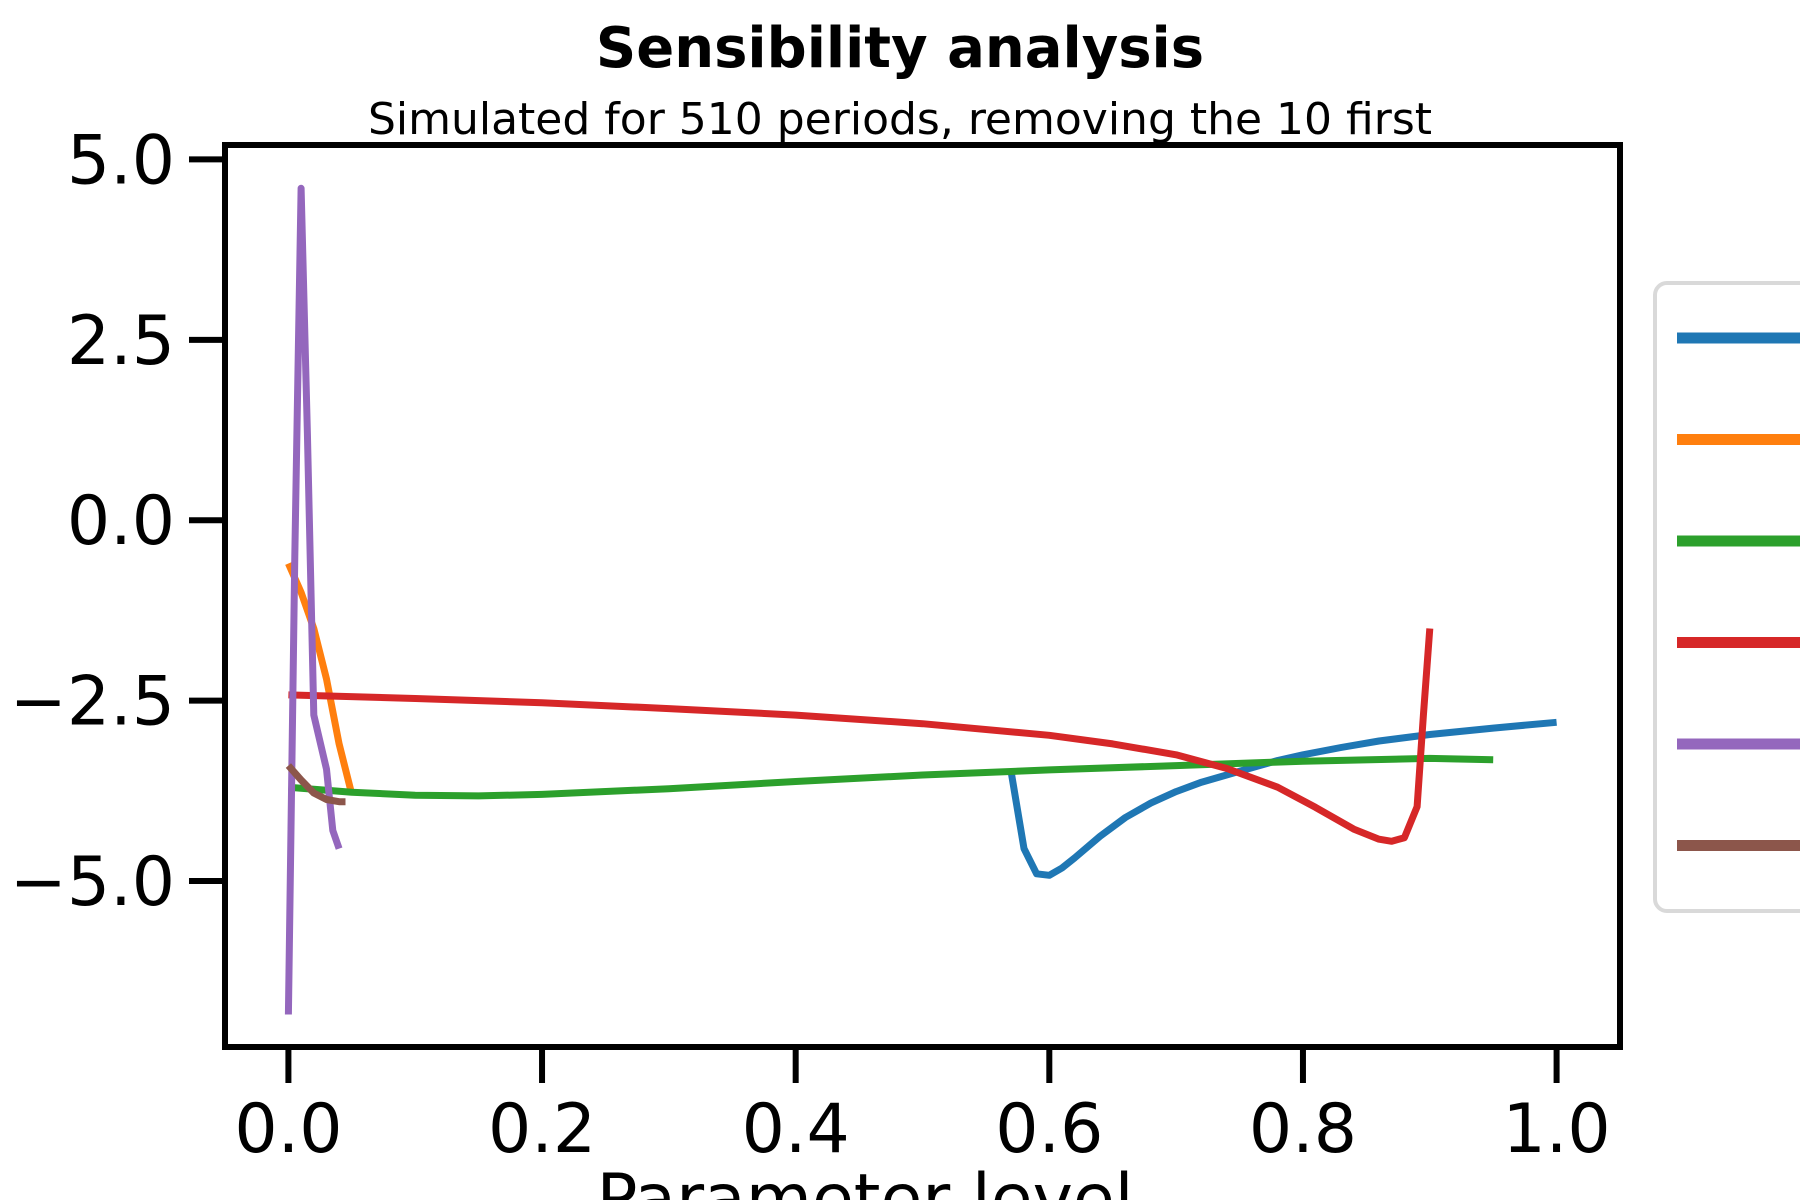 This screenshot has width=1800, height=1200. I want to click on chart-title: Sensibility analysis, so click(900, 48).